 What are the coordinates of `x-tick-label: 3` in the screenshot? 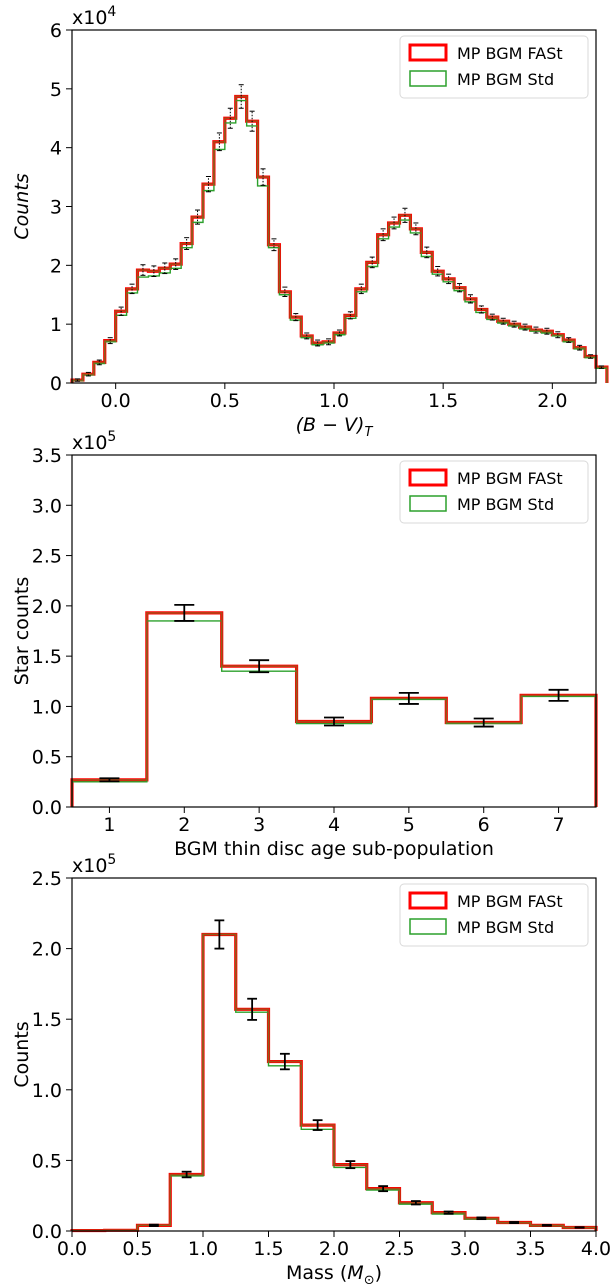 It's located at (259, 825).